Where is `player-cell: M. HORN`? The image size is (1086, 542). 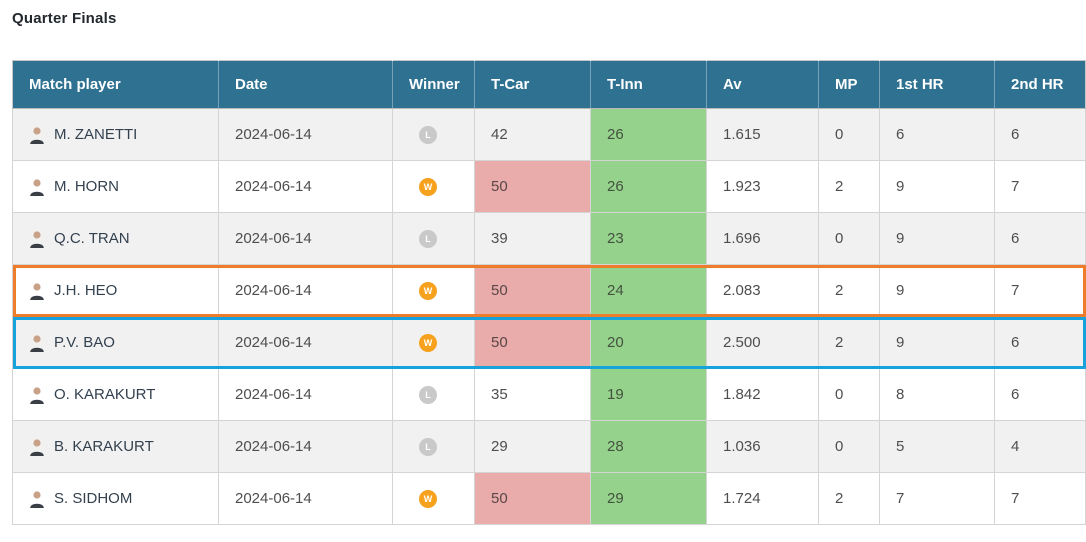 player-cell: M. HORN is located at coordinates (115, 186).